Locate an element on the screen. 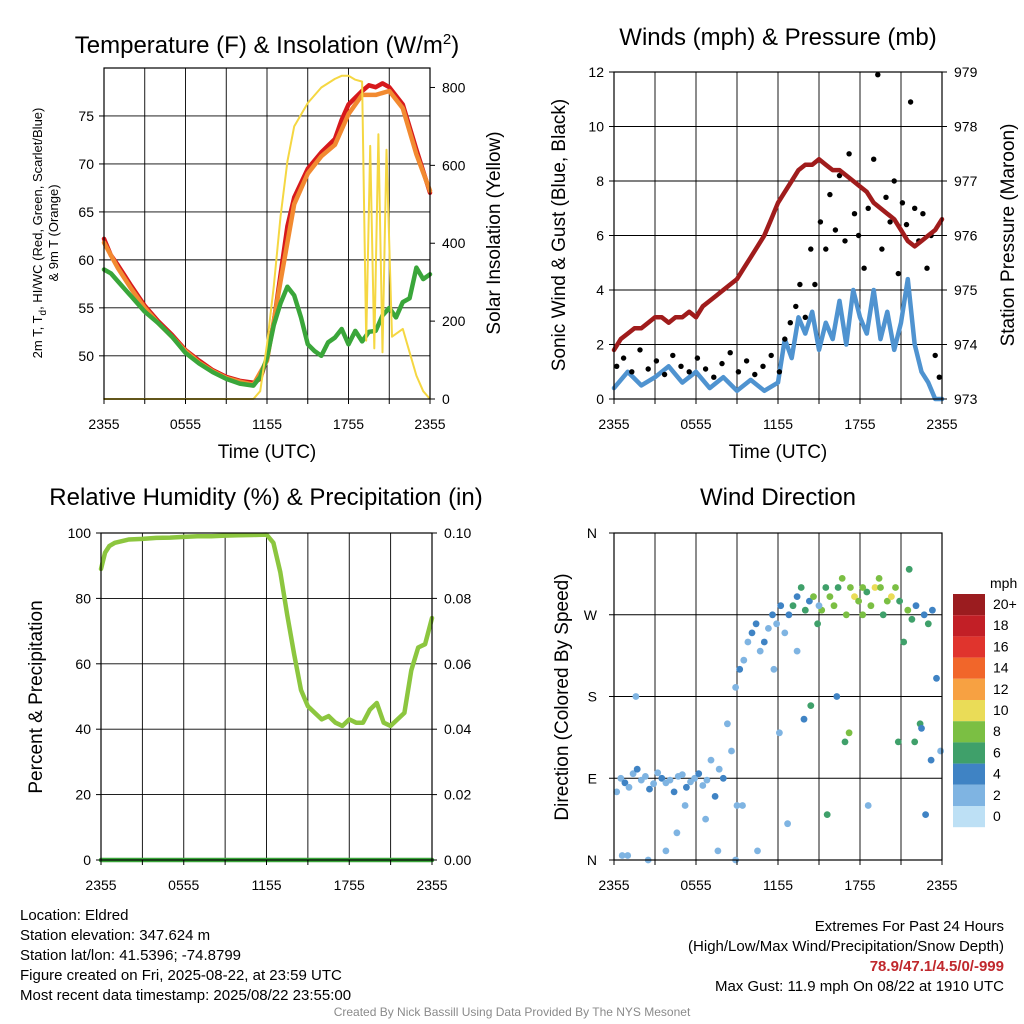  y-tick-label: 40 is located at coordinates (83, 729).